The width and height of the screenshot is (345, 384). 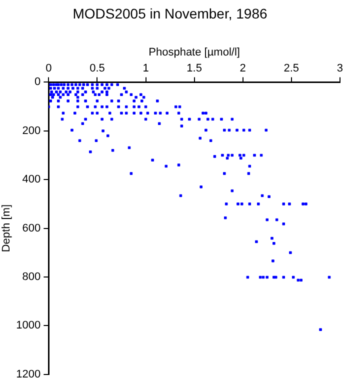 I want to click on x-tick-label: 1.5, so click(x=194, y=68).